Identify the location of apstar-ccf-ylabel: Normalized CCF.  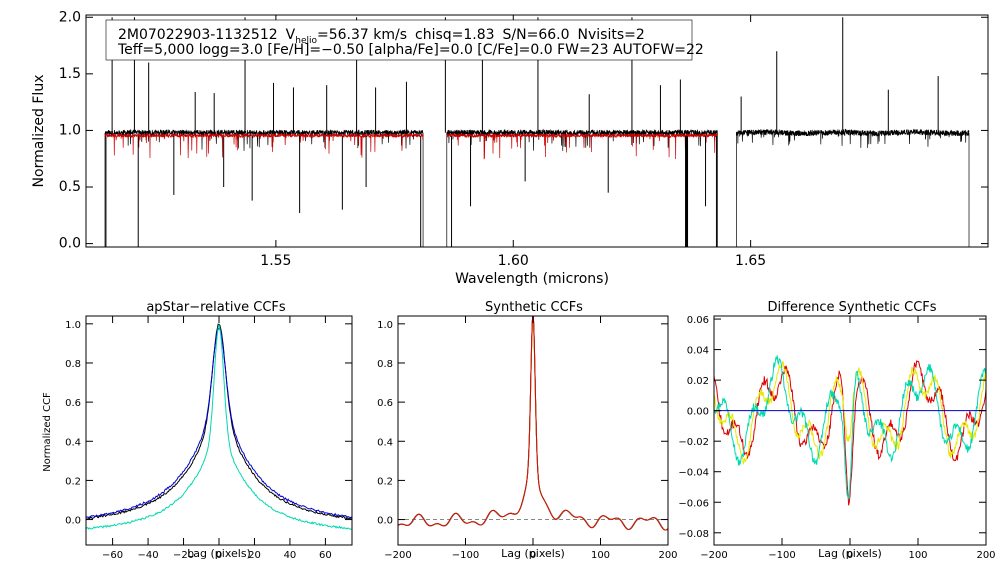
(47, 432).